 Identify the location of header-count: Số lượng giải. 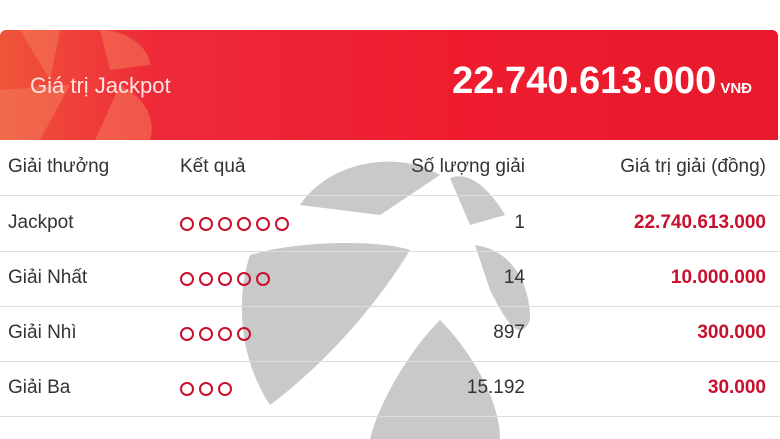
(468, 166).